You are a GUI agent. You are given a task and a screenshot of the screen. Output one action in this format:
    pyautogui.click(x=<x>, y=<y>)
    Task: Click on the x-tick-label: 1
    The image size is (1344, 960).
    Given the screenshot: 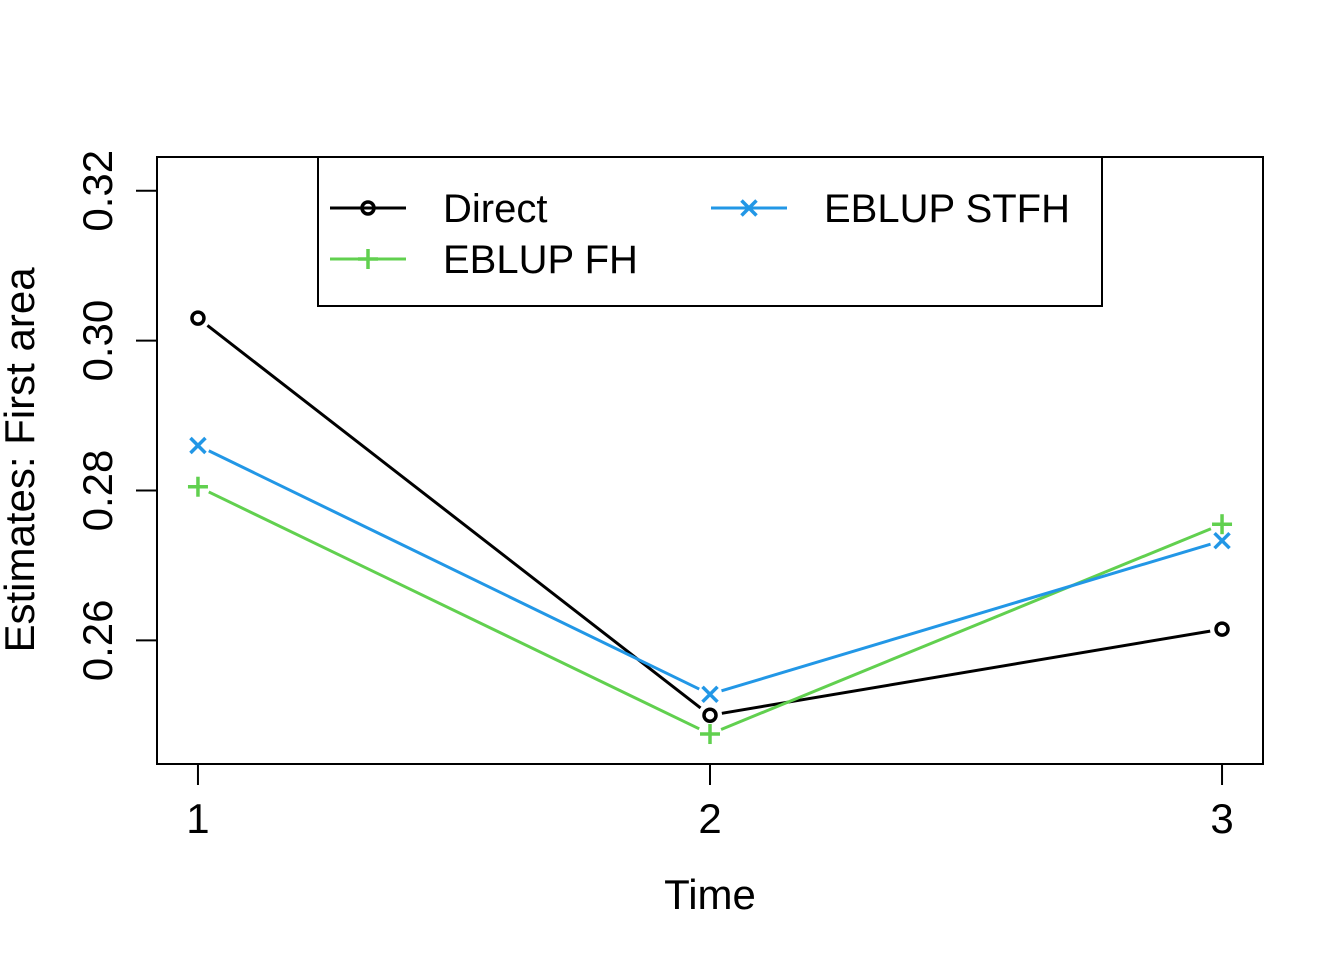 What is the action you would take?
    pyautogui.click(x=197, y=818)
    